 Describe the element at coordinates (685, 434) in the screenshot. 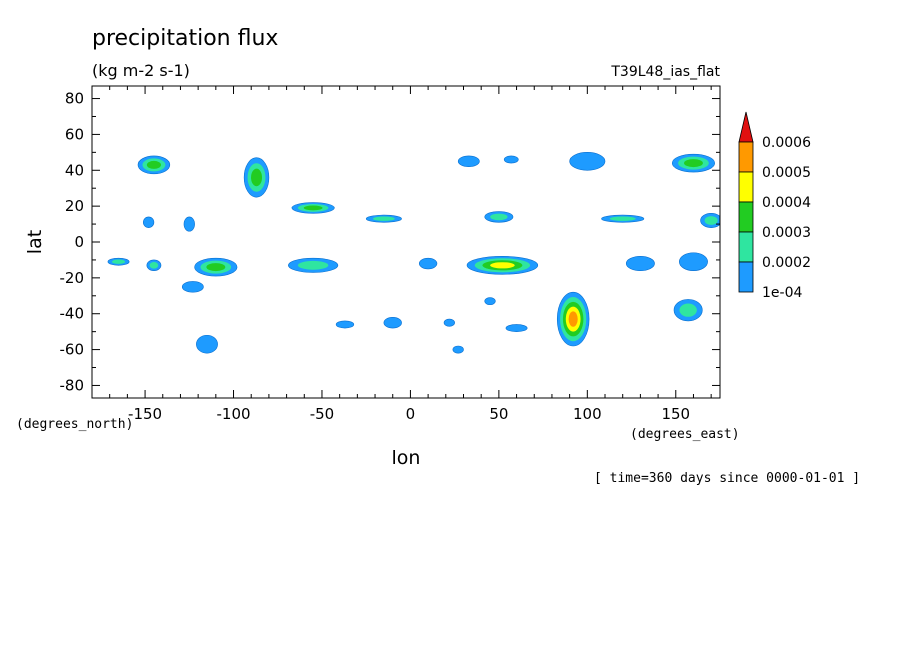

I see `x-units-label: (degrees_east)` at that location.